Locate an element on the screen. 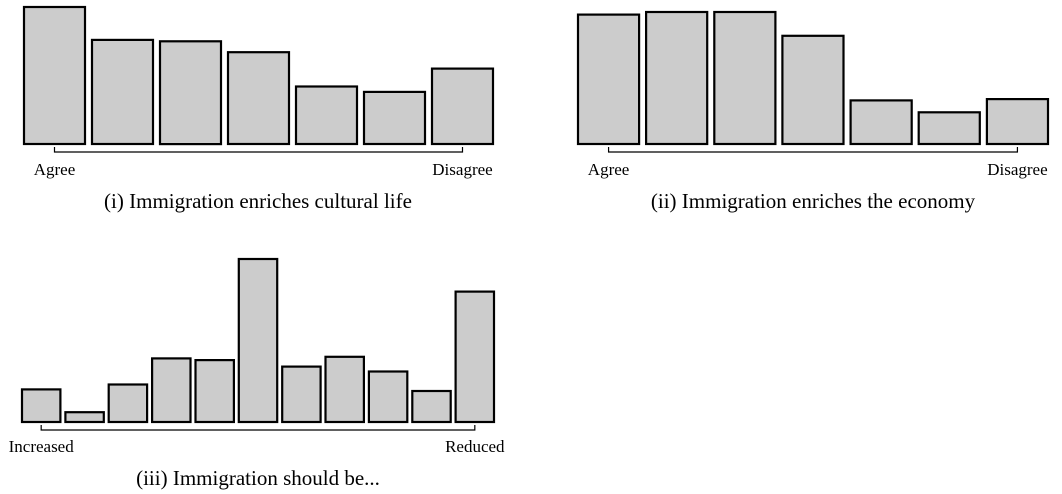 Image resolution: width=1062 pixels, height=494 pixels. axis-left-label: Increased is located at coordinates (42, 446).